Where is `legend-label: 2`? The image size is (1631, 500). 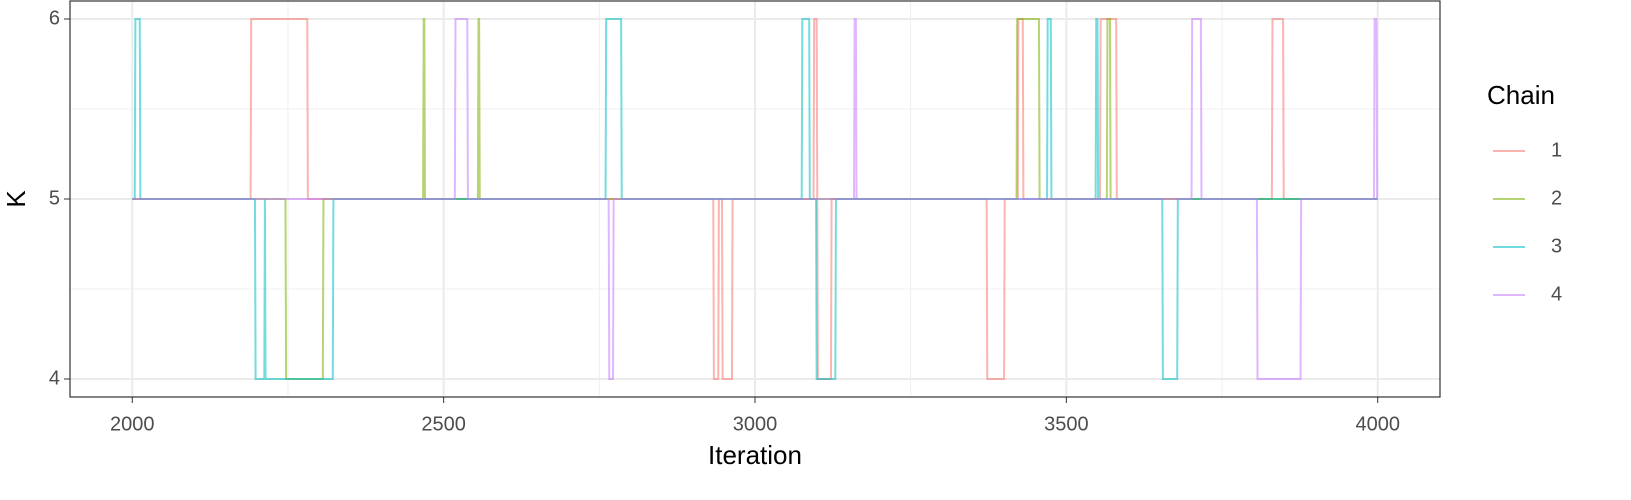 legend-label: 2 is located at coordinates (1556, 198).